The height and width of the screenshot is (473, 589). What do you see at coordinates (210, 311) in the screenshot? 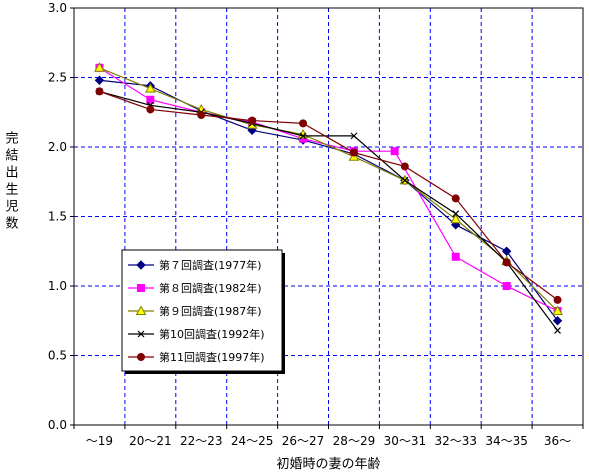
I see `legend-label: 第９回調査(1987年)` at bounding box center [210, 311].